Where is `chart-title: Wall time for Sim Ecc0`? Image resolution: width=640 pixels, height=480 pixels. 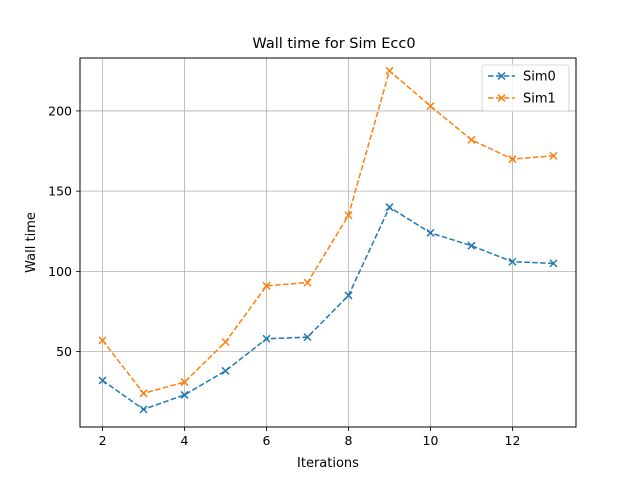 chart-title: Wall time for Sim Ecc0 is located at coordinates (333, 44).